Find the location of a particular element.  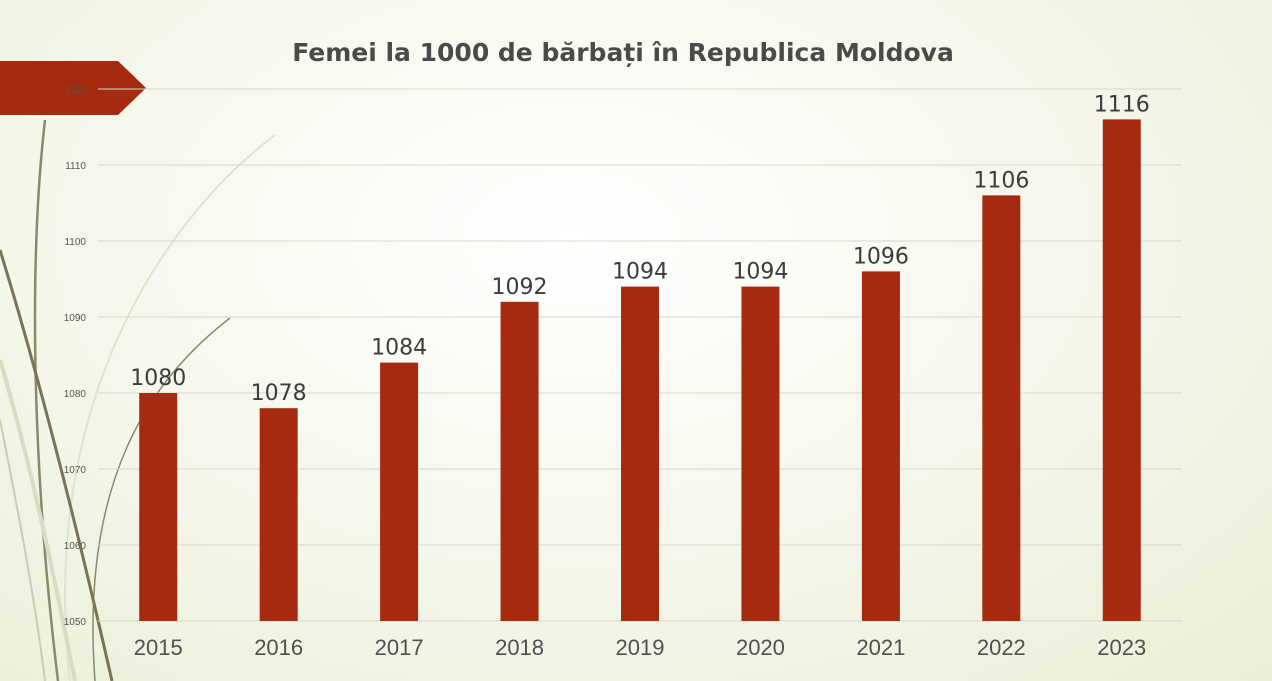

bar-2016 is located at coordinates (278, 514).